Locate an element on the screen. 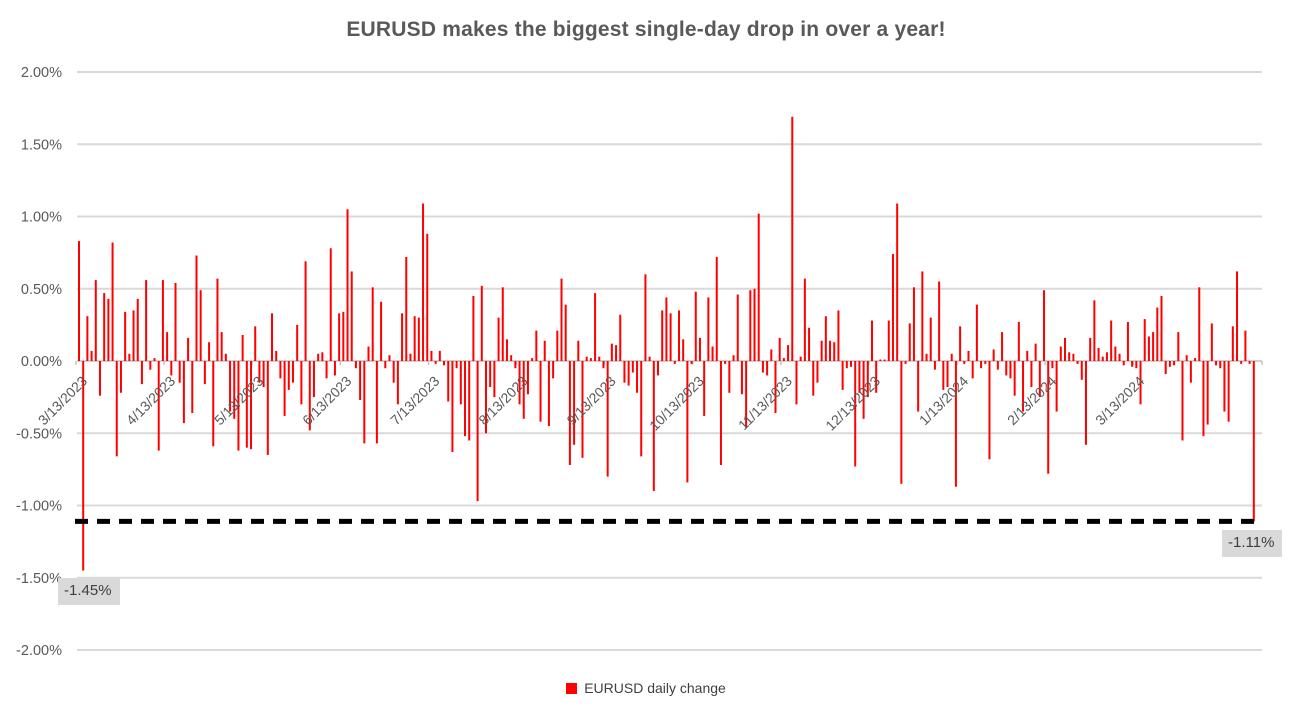 Image resolution: width=1292 pixels, height=717 pixels. x-axis-tick-label: 9/13/2023 is located at coordinates (591, 401).